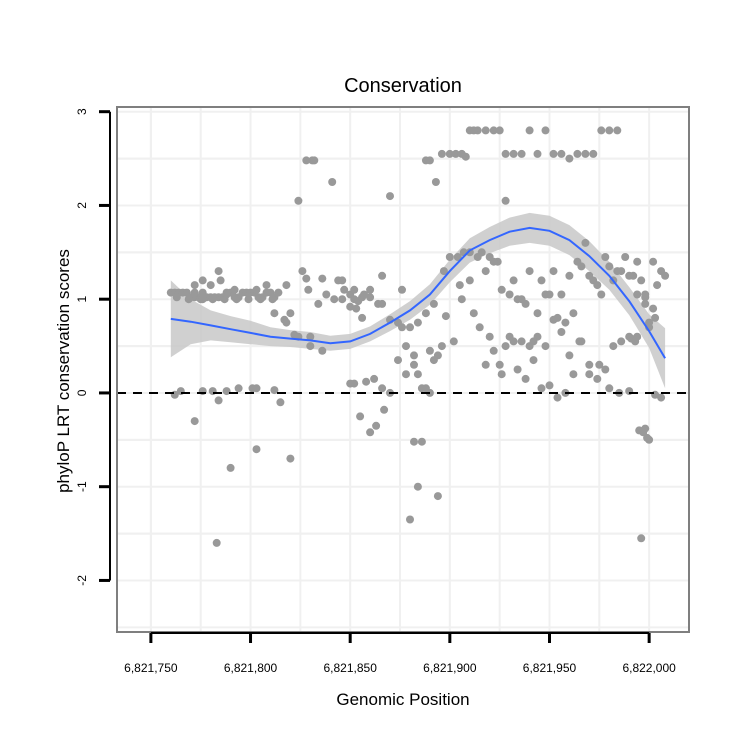 This screenshot has height=750, width=750. Describe the element at coordinates (550, 668) in the screenshot. I see `x-tick-label: 6,821,950` at that location.